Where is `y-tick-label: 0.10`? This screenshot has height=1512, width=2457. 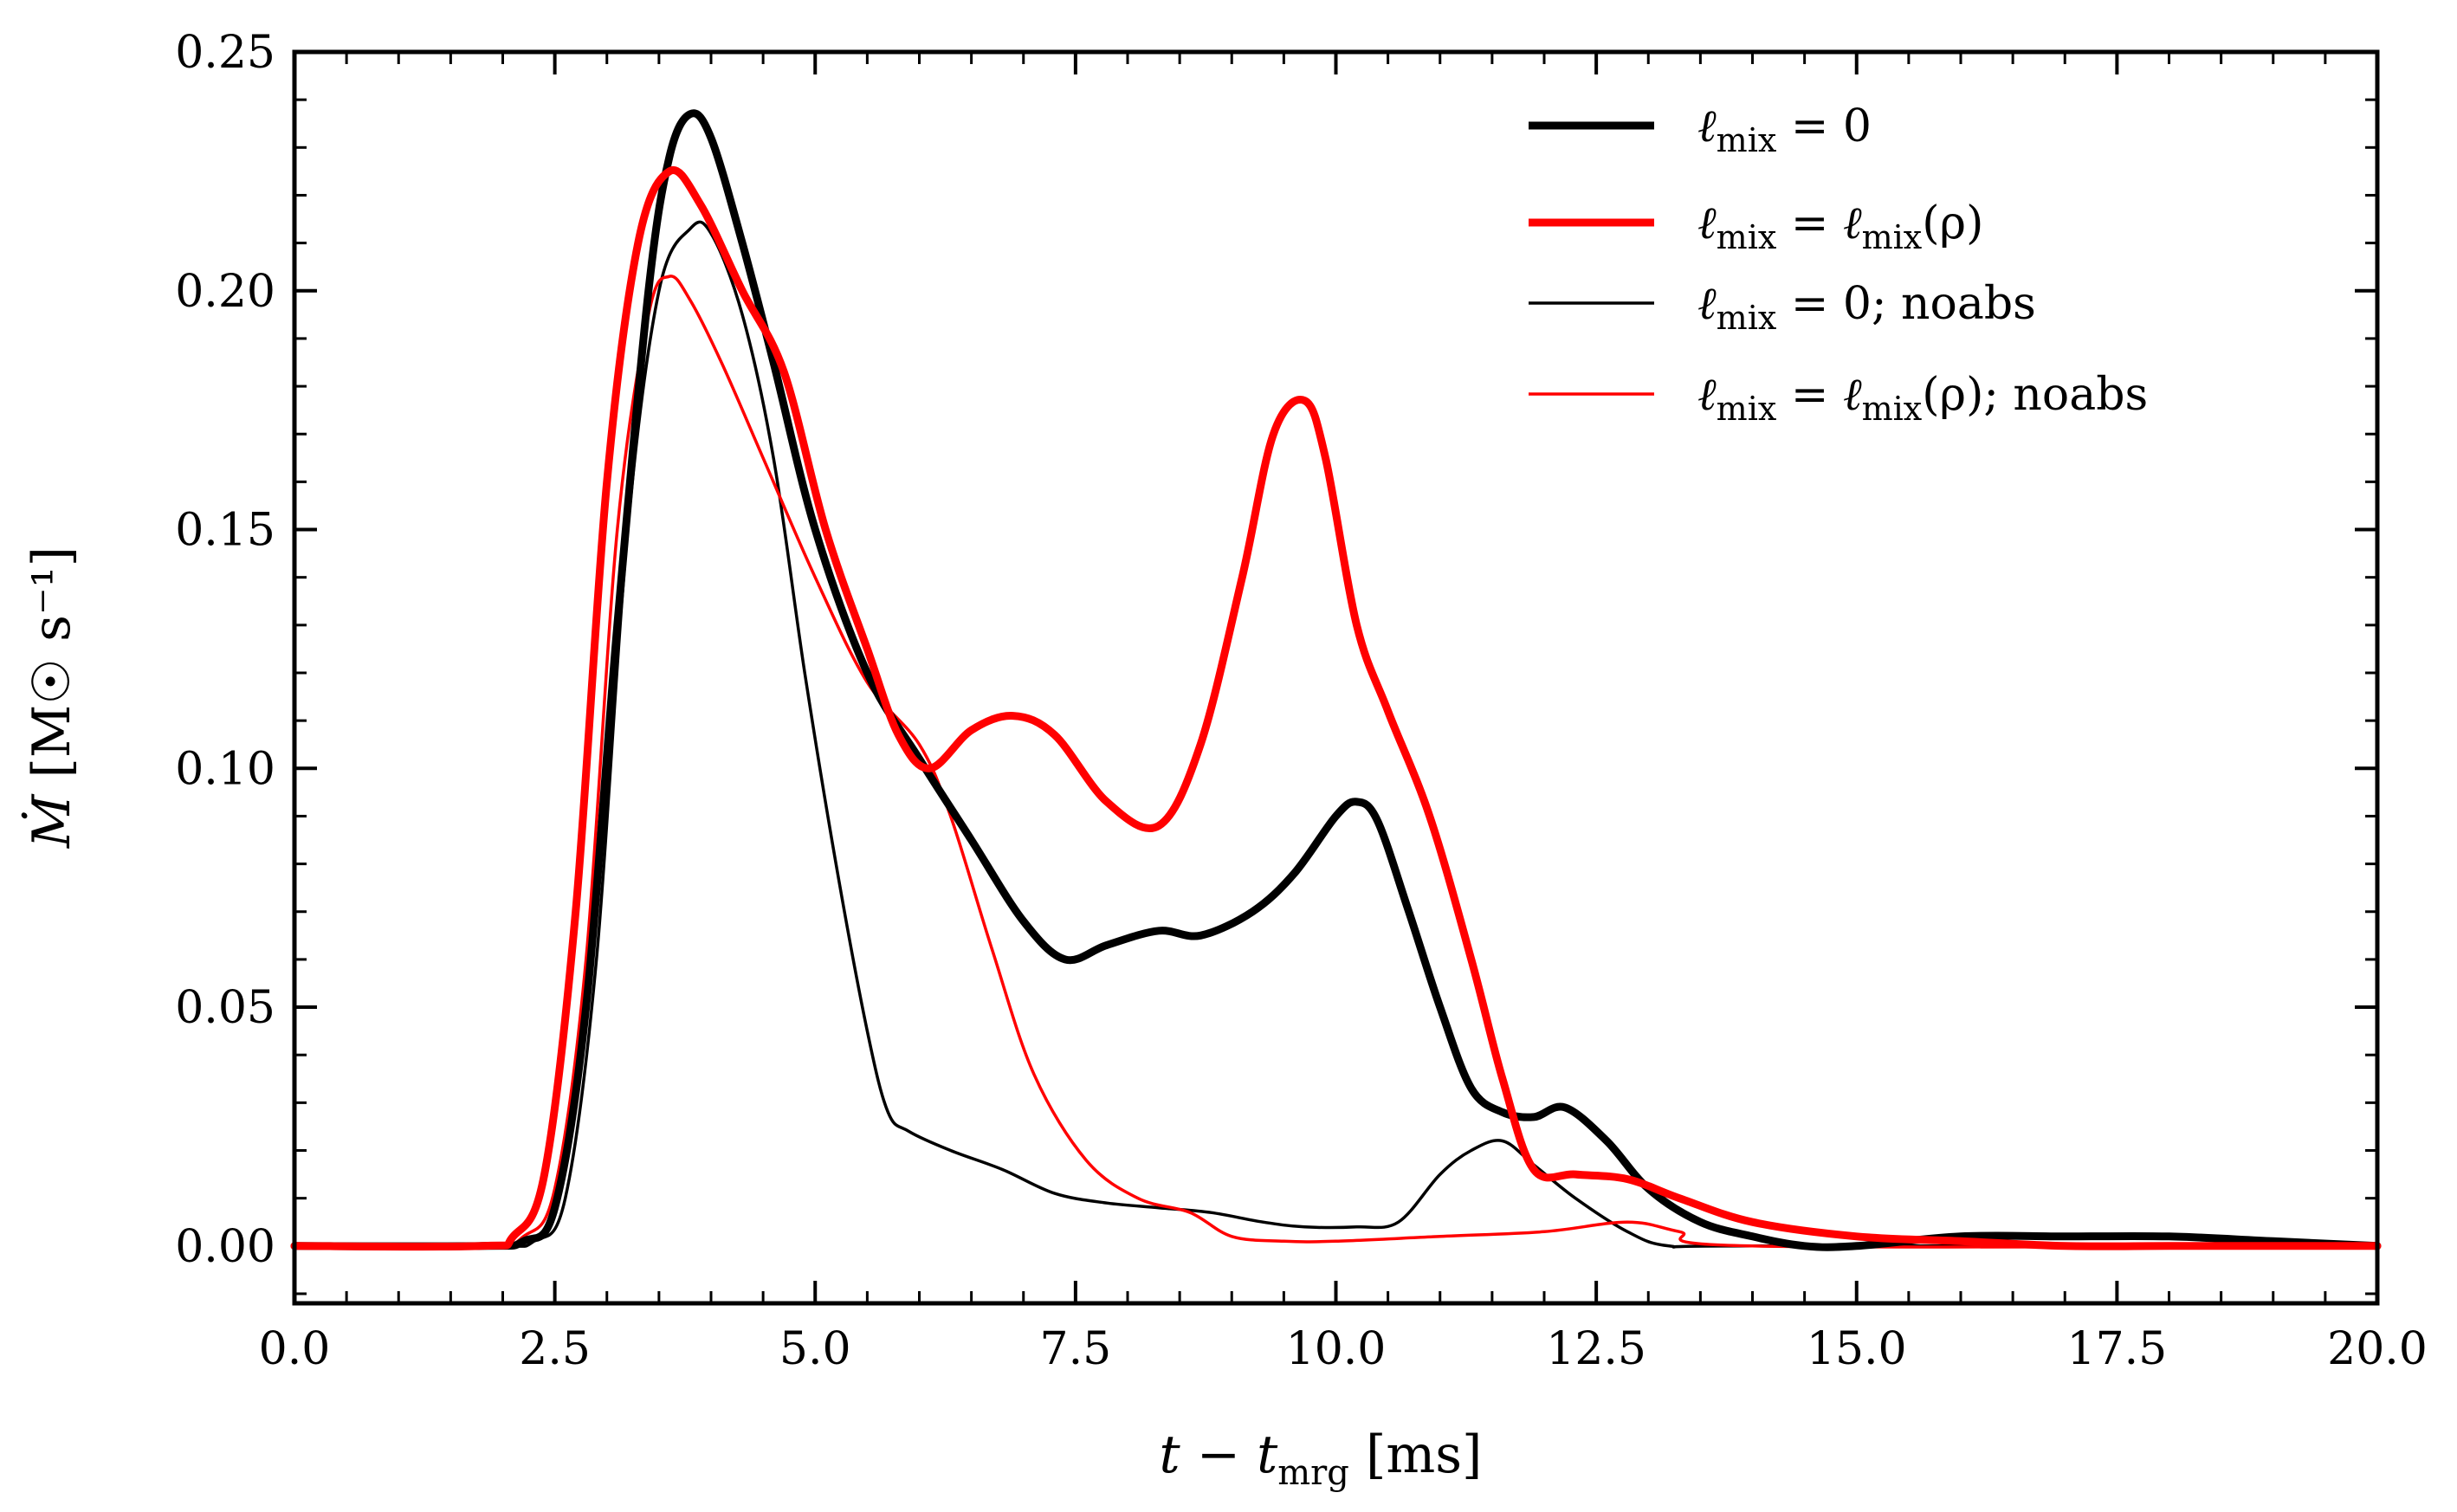
y-tick-label: 0.10 is located at coordinates (225, 769).